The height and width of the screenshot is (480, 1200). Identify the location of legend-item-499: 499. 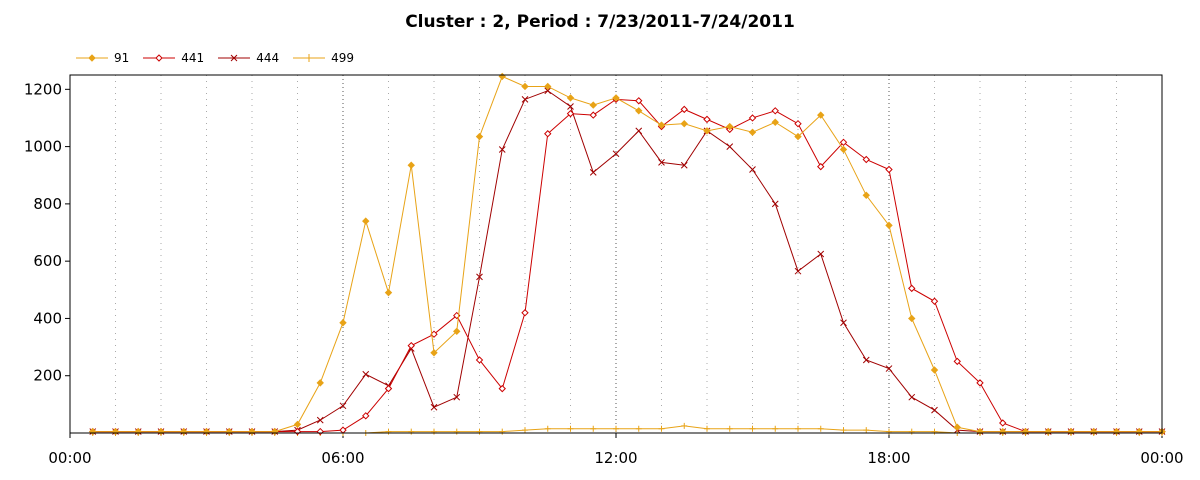
(323, 58).